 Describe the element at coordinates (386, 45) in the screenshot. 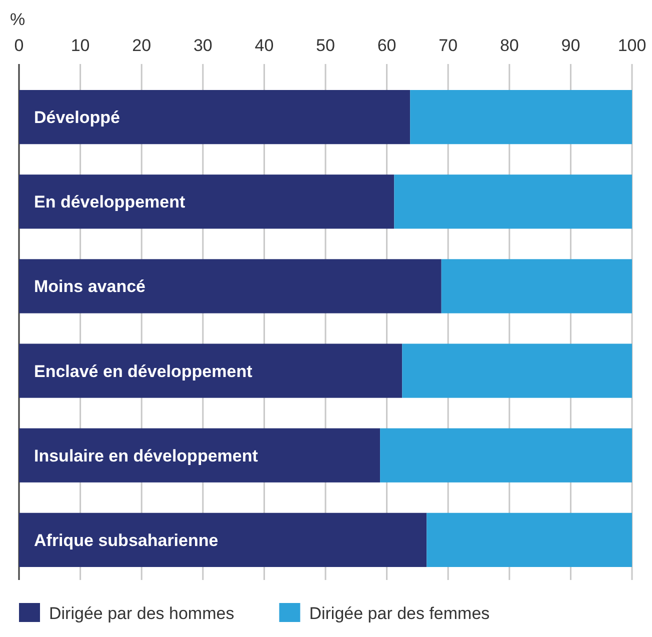

I see `x-tick-label: 60` at that location.